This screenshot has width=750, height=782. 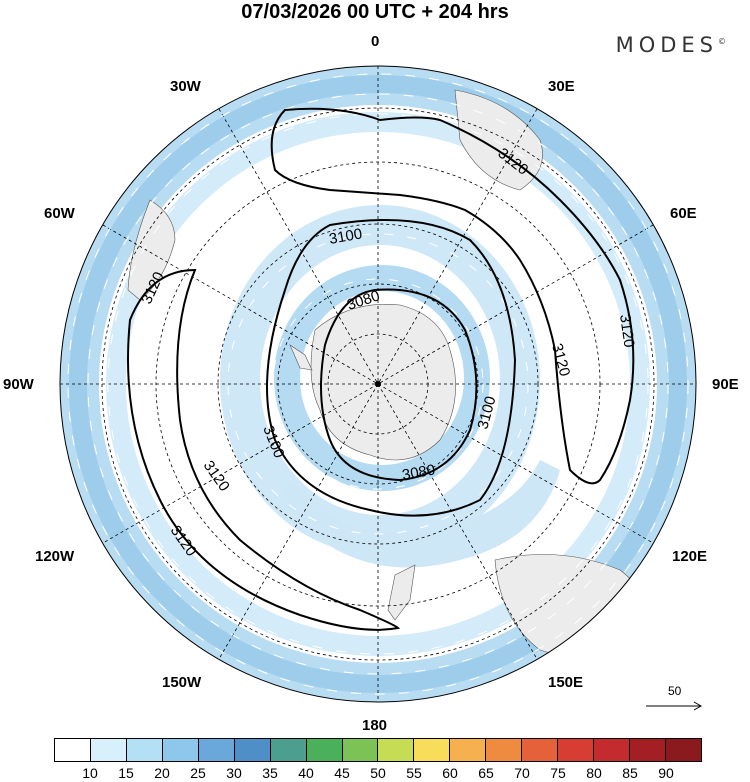 I want to click on colorbar-label: 55, so click(x=414, y=773).